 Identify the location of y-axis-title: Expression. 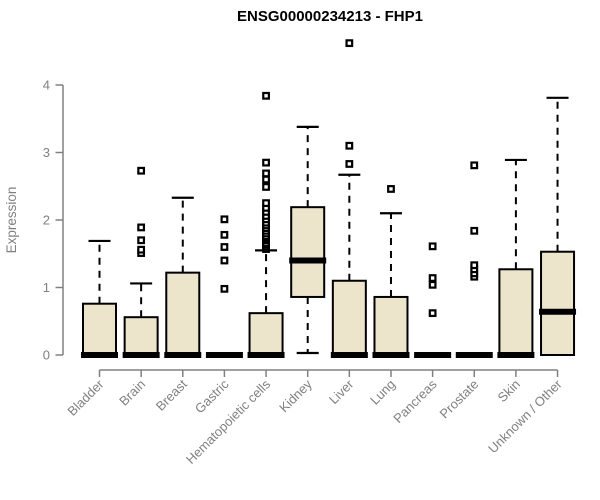
(11, 220).